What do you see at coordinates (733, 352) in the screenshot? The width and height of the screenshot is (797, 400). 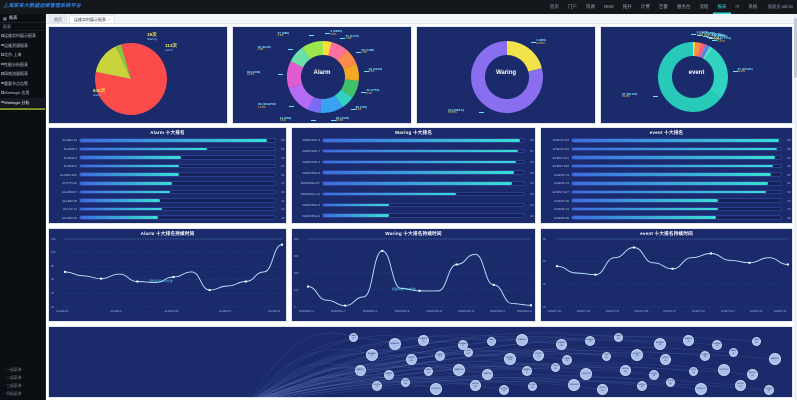 I see `network-node: WARN-3` at bounding box center [733, 352].